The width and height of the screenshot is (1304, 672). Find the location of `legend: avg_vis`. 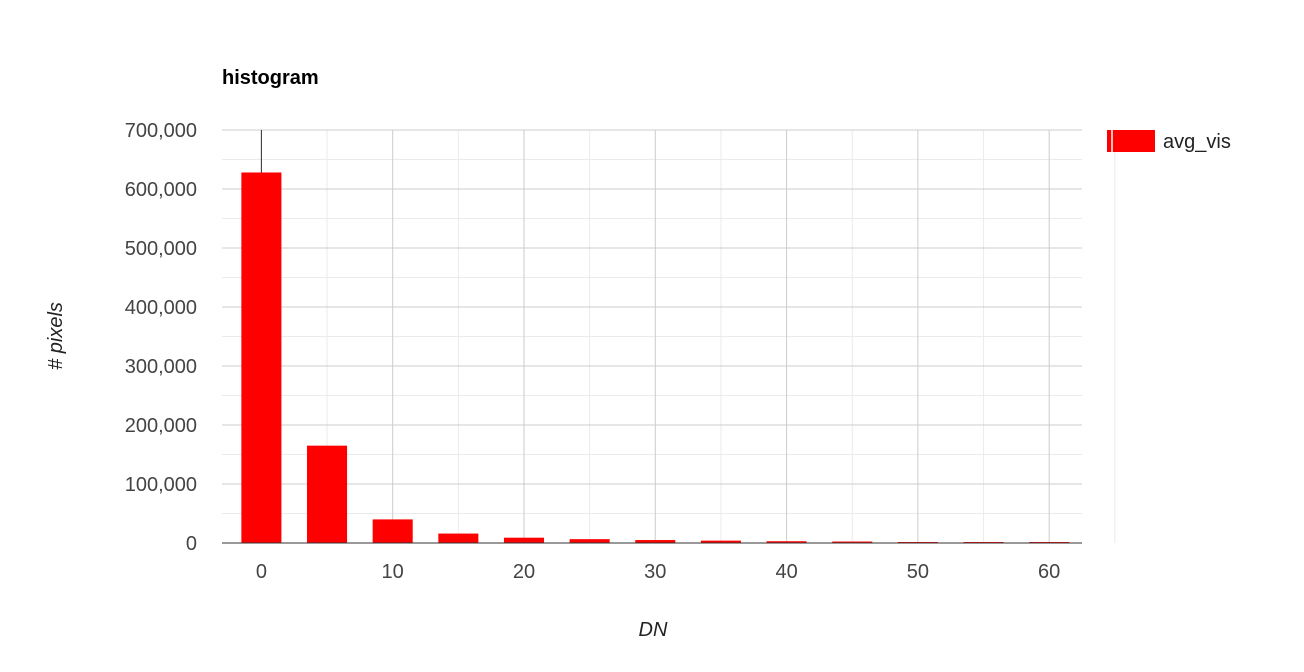

legend: avg_vis is located at coordinates (1169, 141).